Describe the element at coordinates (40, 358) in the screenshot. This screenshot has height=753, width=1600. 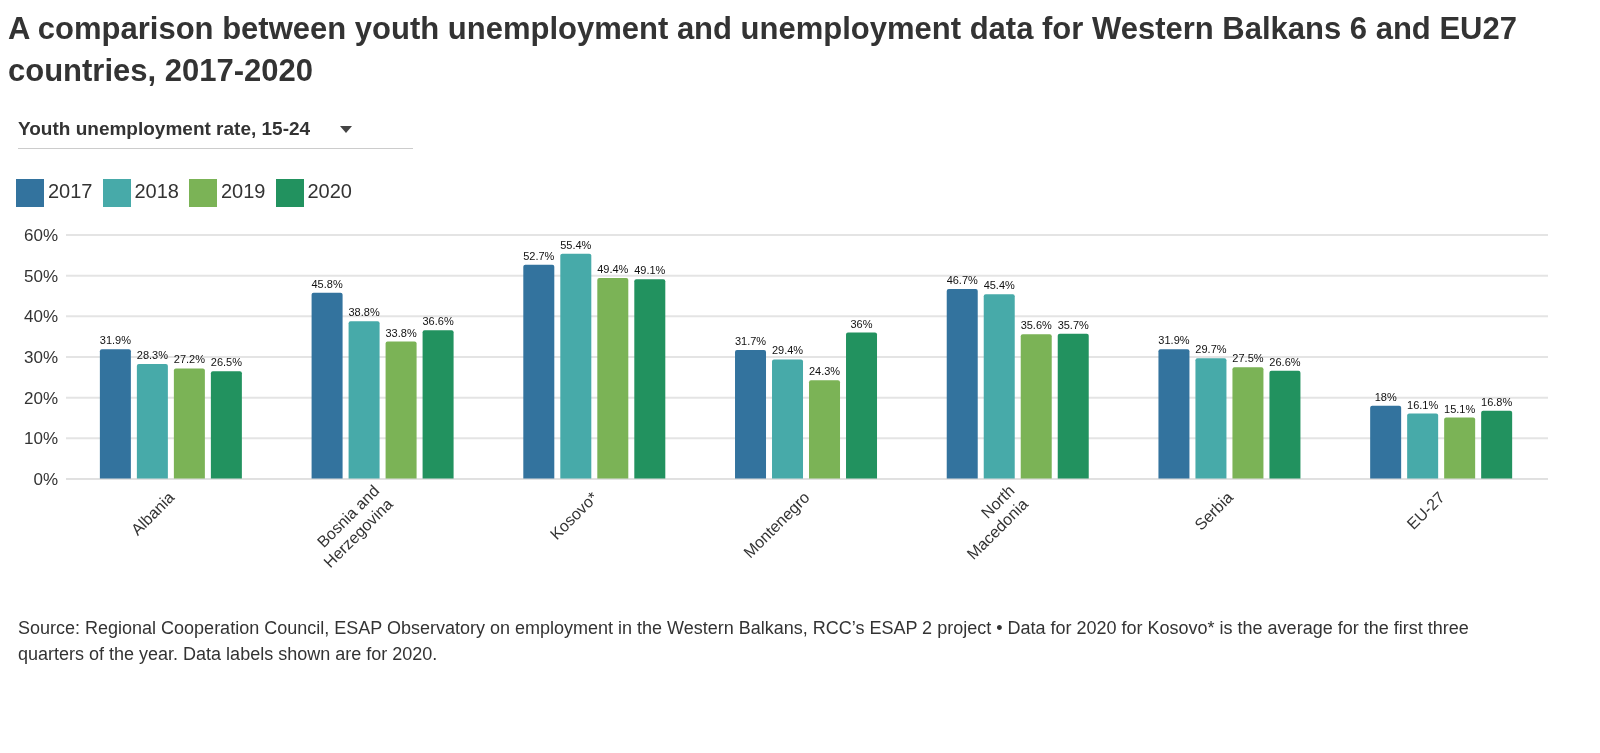
I see `y-tick-label: 30%` at that location.